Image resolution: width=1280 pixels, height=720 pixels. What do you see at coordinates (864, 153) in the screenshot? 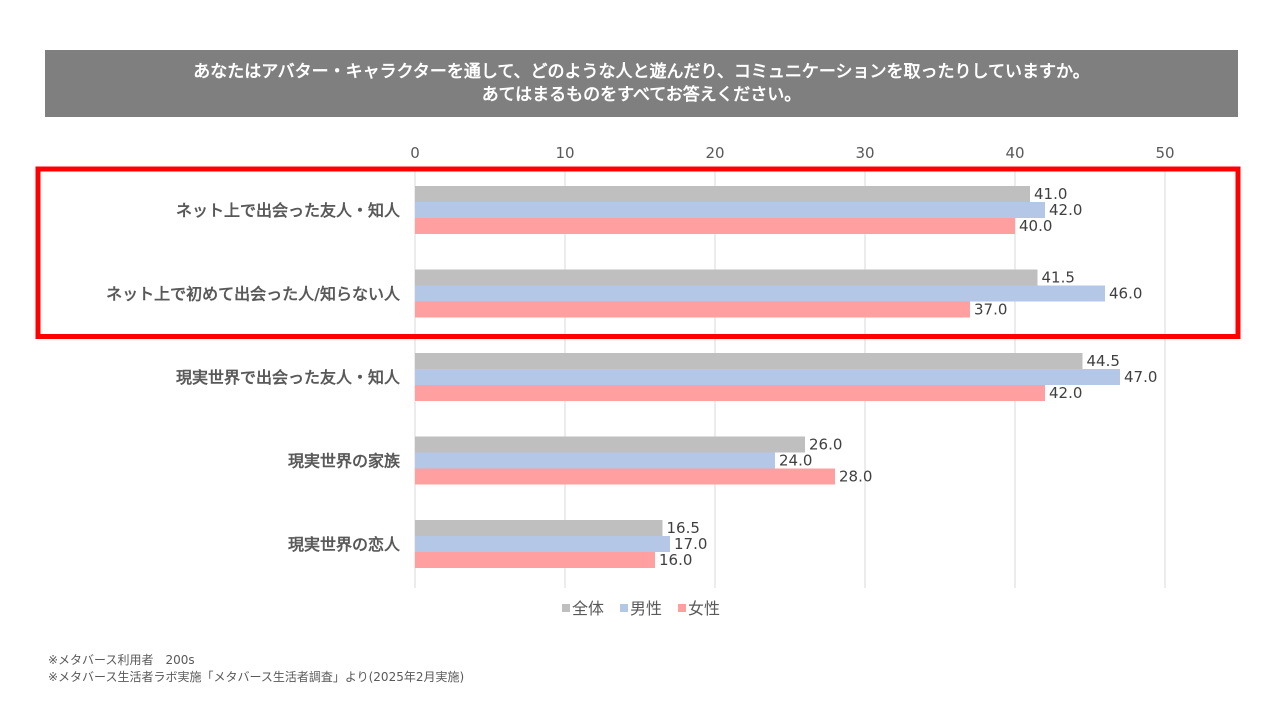
I see `x-tick-label: 30` at bounding box center [864, 153].